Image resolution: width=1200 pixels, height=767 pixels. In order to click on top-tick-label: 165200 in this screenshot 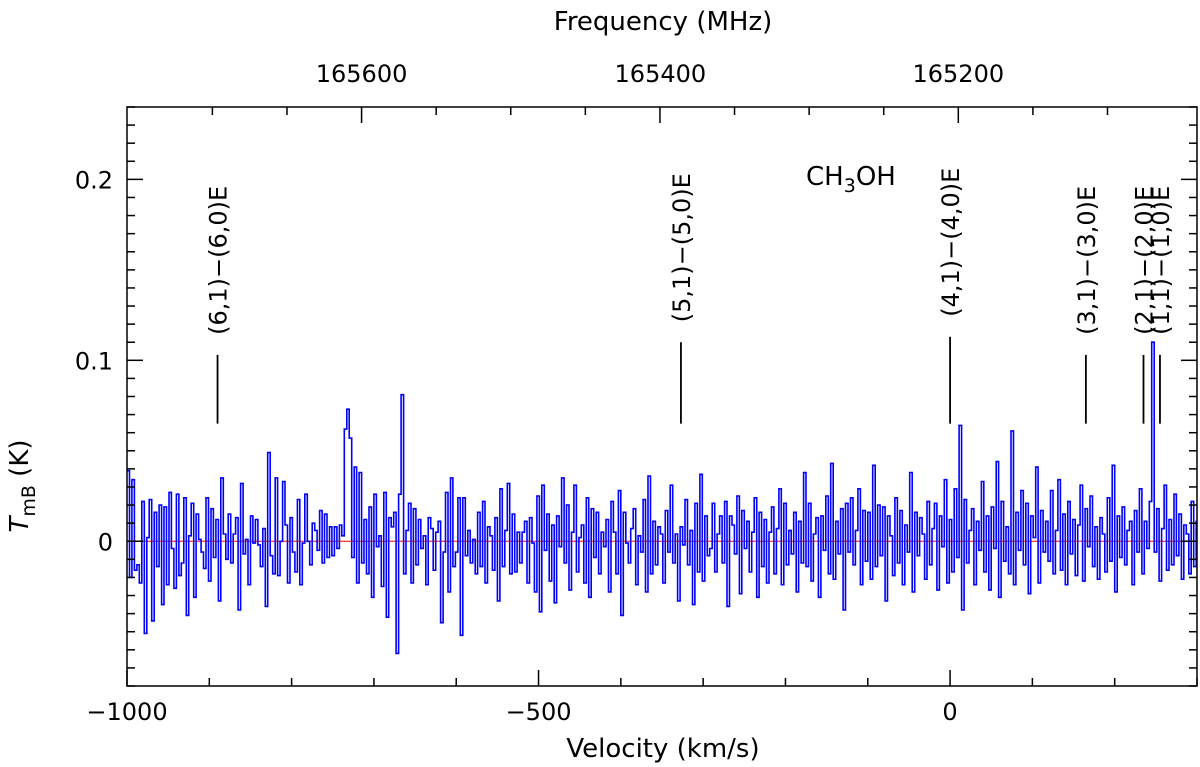, I will do `click(958, 74)`.